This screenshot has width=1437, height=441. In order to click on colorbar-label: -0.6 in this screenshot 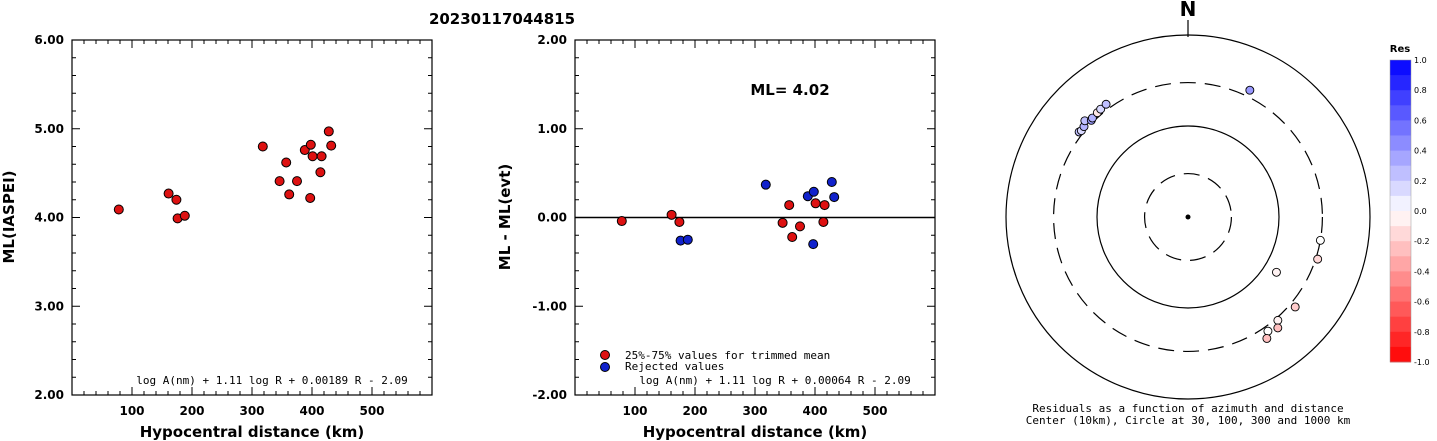, I will do `click(1422, 302)`.